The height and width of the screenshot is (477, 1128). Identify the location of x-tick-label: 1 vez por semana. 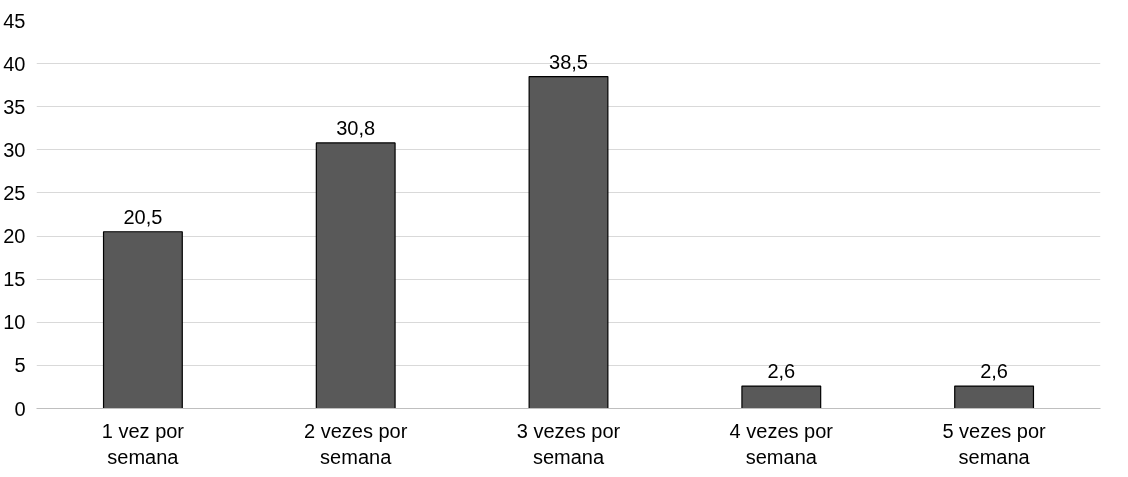
(143, 443).